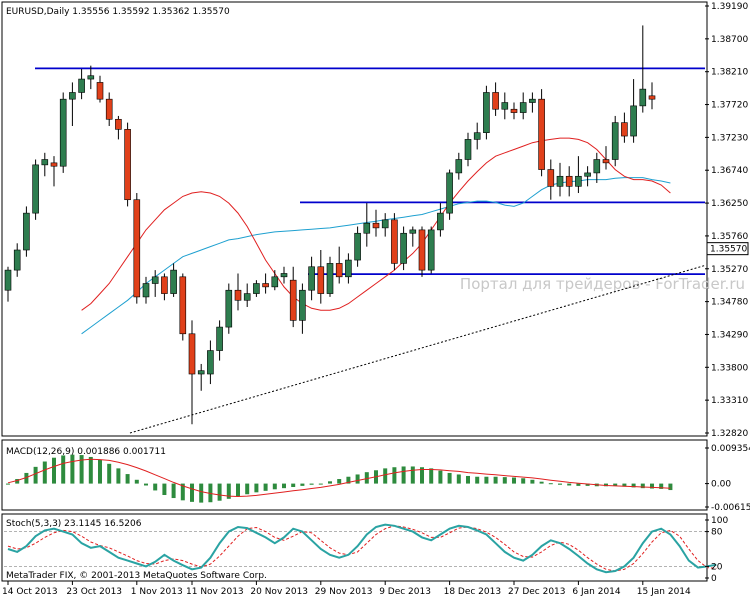 This screenshot has width=750, height=604. What do you see at coordinates (664, 592) in the screenshot?
I see `x-tick-label: 15 Jan 2014` at bounding box center [664, 592].